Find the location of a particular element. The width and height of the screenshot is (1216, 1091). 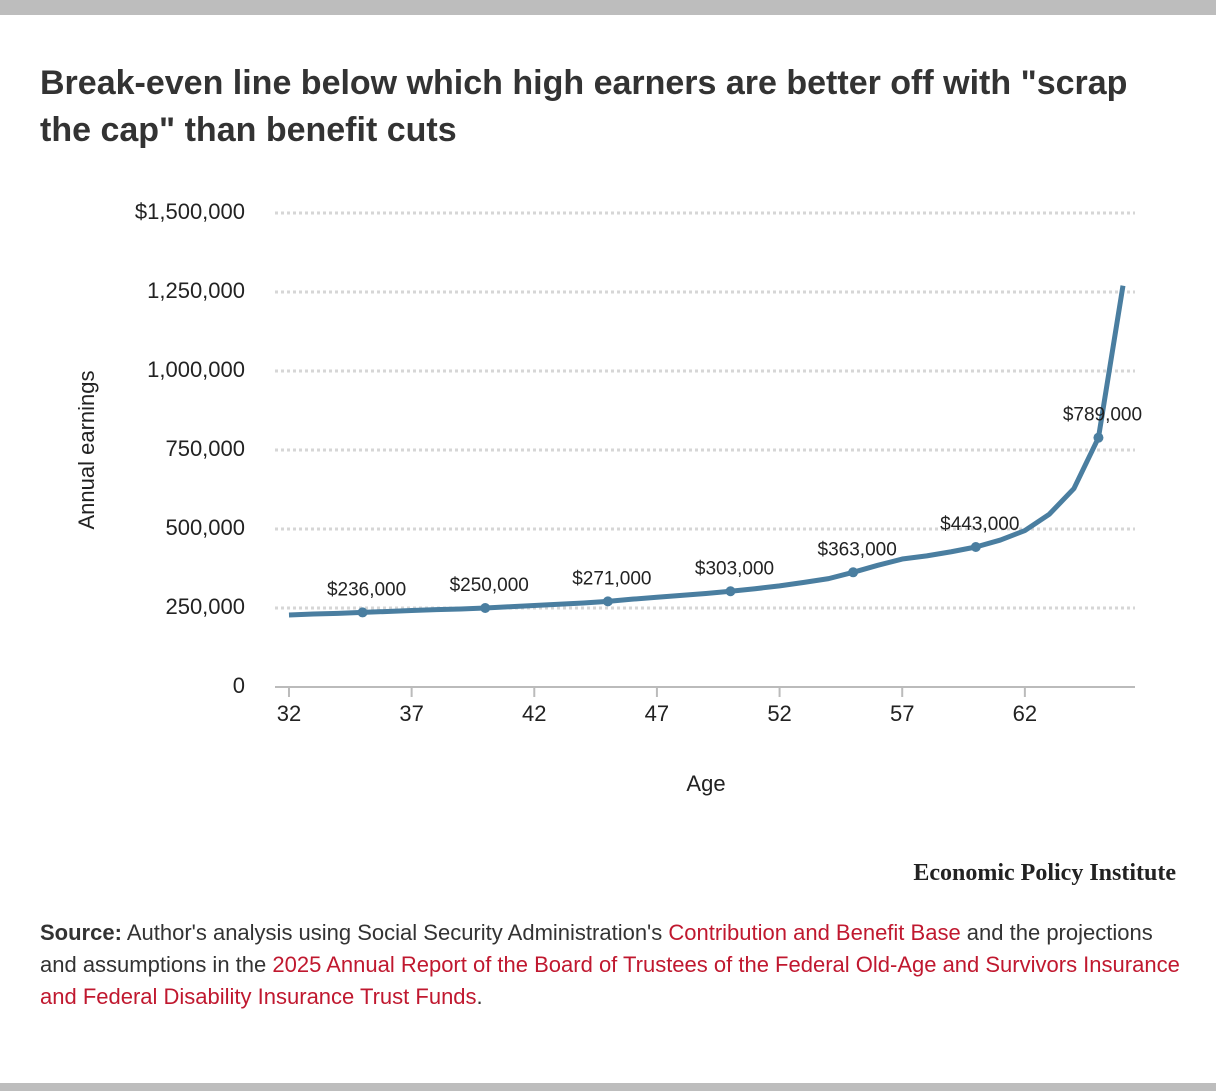

y-tick-label: 250,000 is located at coordinates (205, 606).